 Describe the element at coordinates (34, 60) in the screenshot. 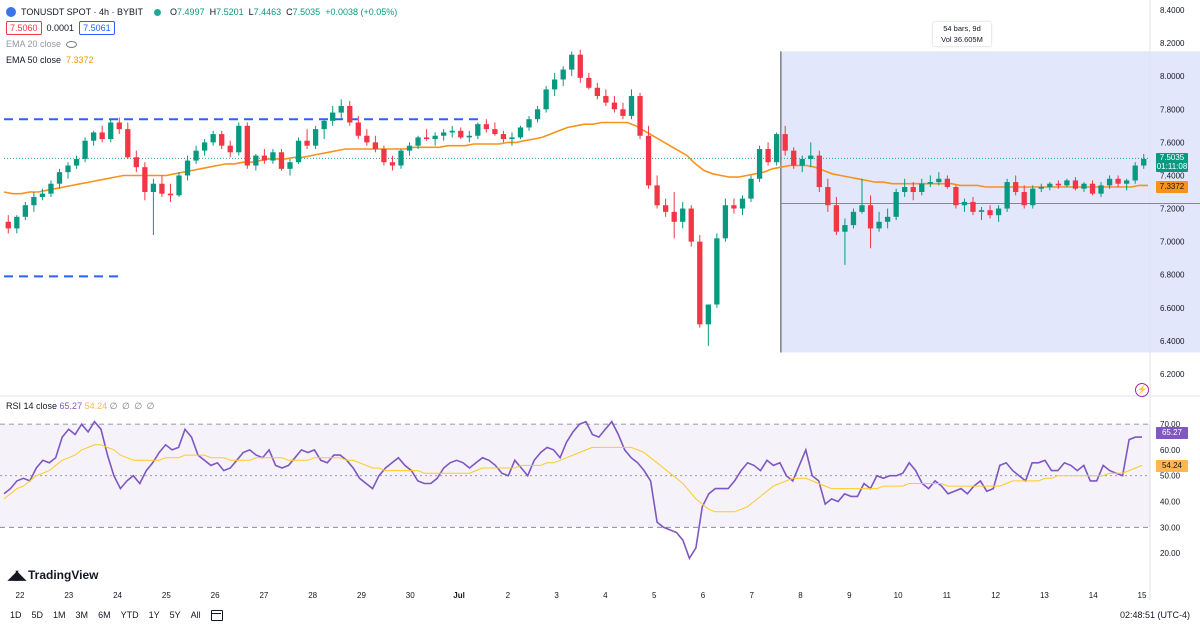

I see `ema50-label: EMA 50 close` at that location.